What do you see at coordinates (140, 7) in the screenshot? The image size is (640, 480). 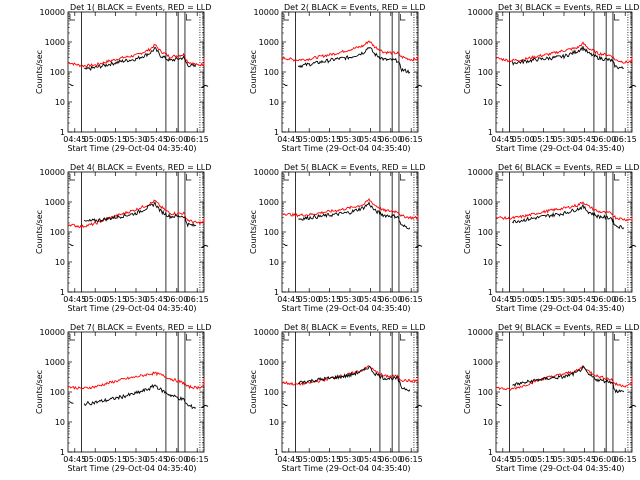 I see `panel-title: Det 1( BLACK = Events, RED = LLD` at bounding box center [140, 7].